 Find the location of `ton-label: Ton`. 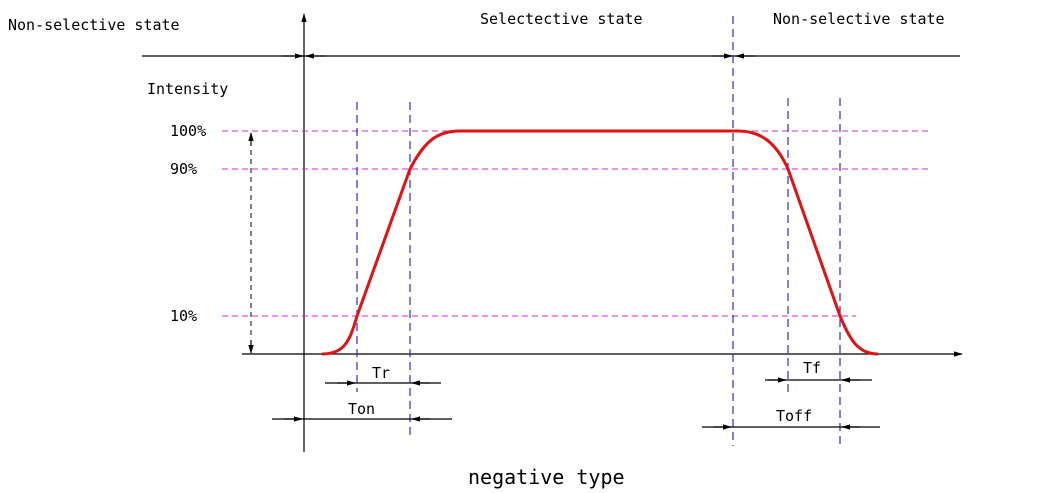

ton-label: Ton is located at coordinates (361, 409).